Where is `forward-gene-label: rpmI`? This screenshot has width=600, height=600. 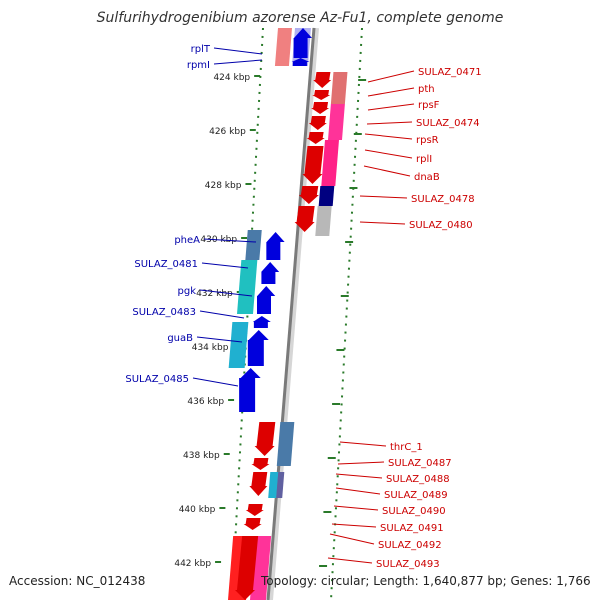 forward-gene-label: rpmI is located at coordinates (198, 65).